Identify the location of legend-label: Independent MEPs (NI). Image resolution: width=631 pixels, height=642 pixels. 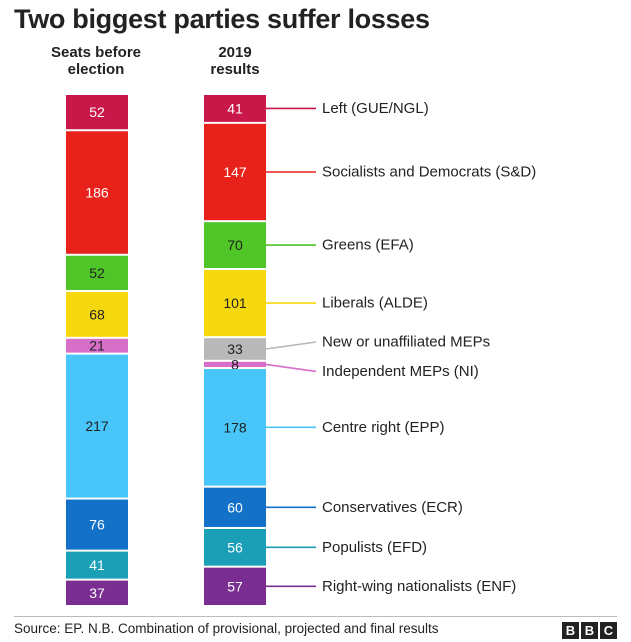
(400, 371).